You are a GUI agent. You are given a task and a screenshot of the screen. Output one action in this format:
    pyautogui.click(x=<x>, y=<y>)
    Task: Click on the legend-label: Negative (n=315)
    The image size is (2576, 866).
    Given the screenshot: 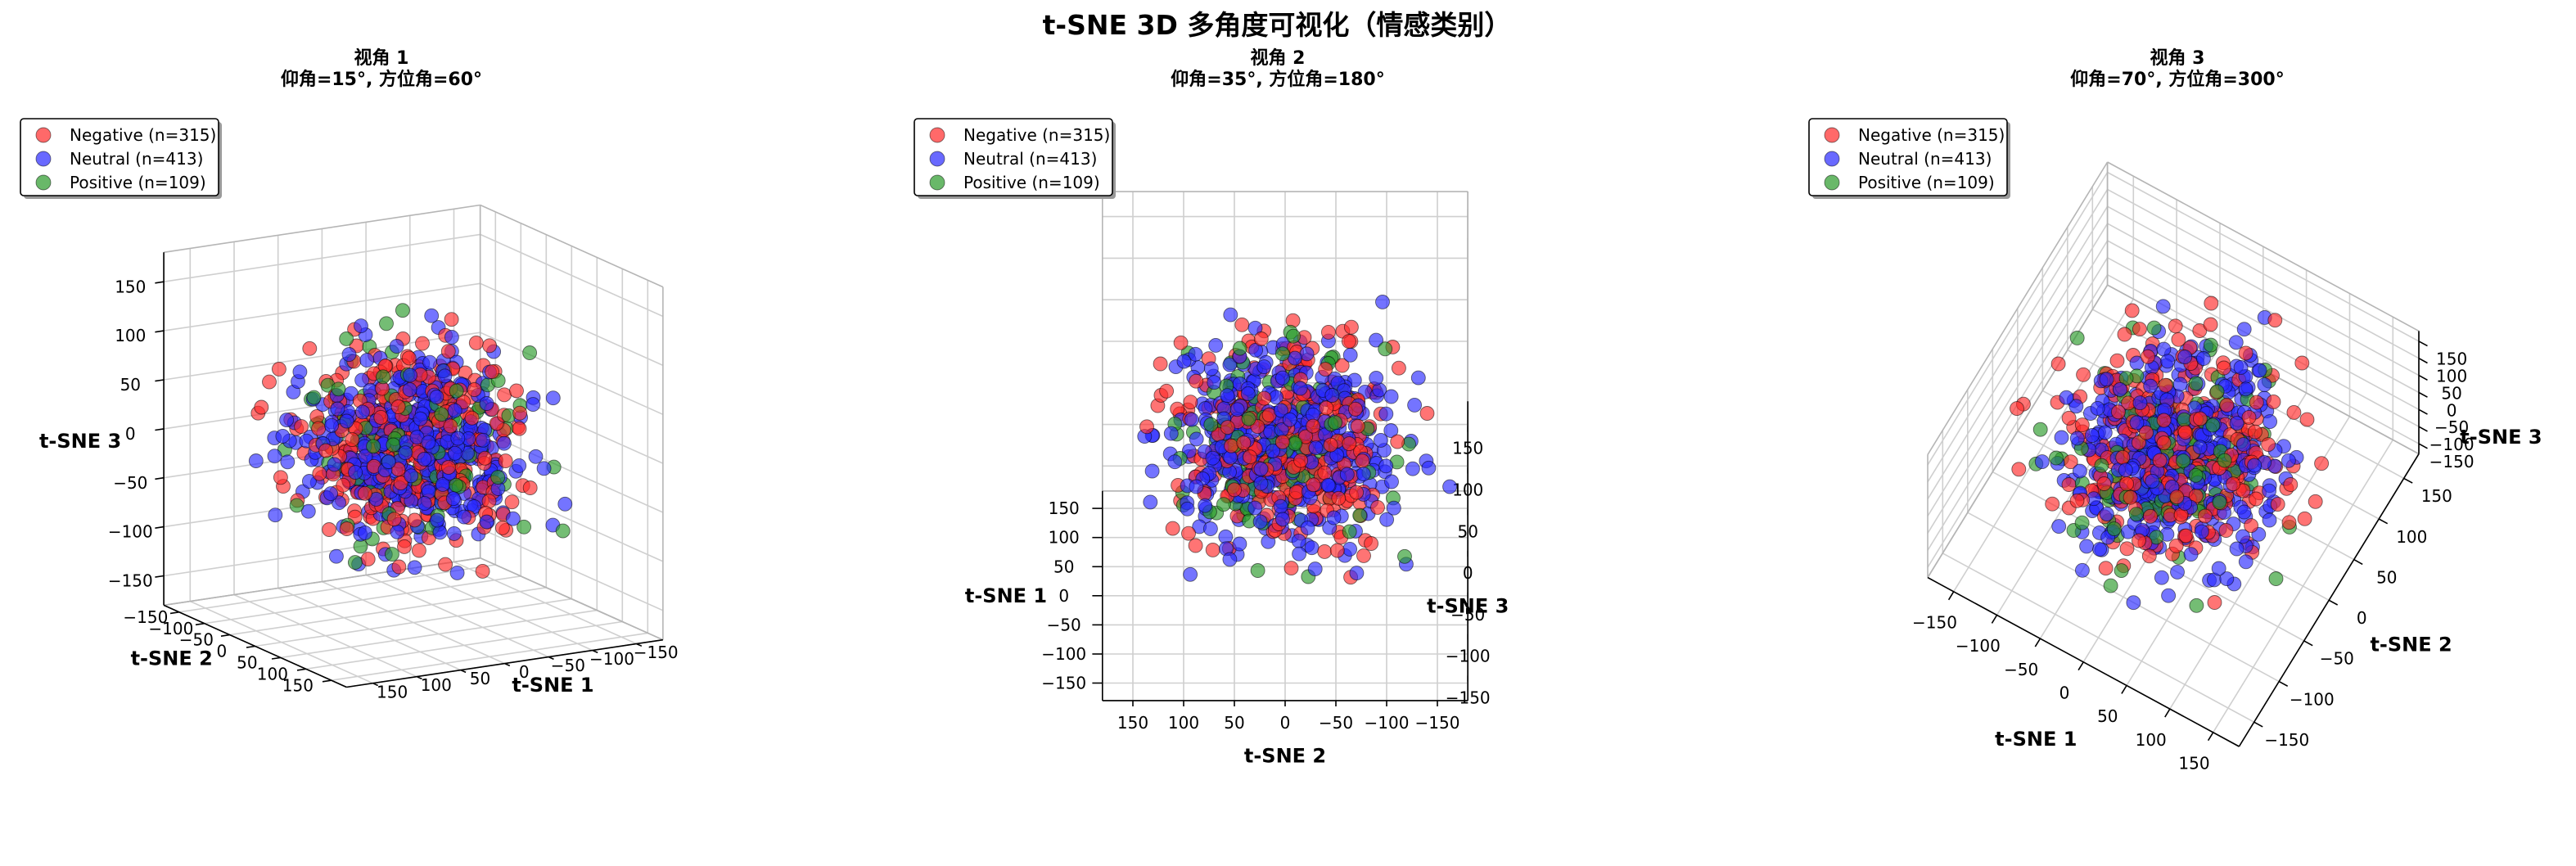 What is the action you would take?
    pyautogui.click(x=143, y=135)
    